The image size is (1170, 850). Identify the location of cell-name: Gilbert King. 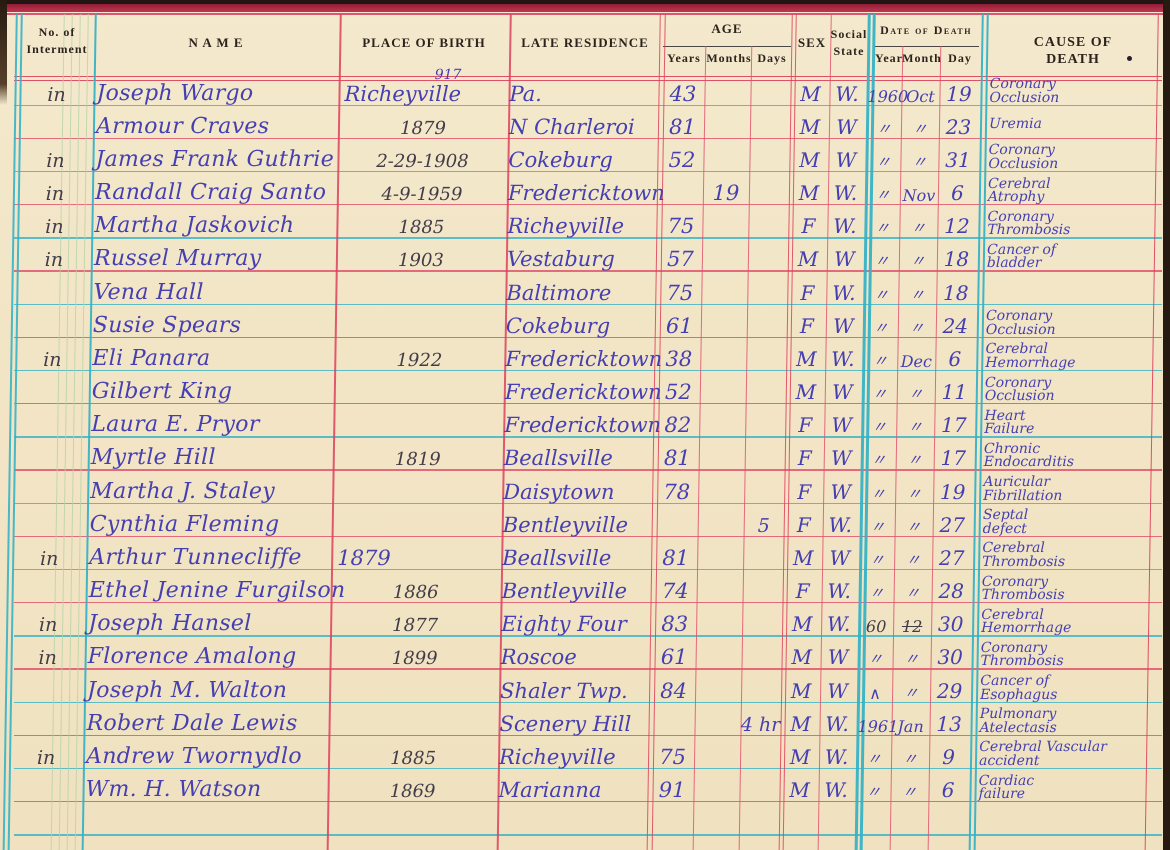
(162, 392).